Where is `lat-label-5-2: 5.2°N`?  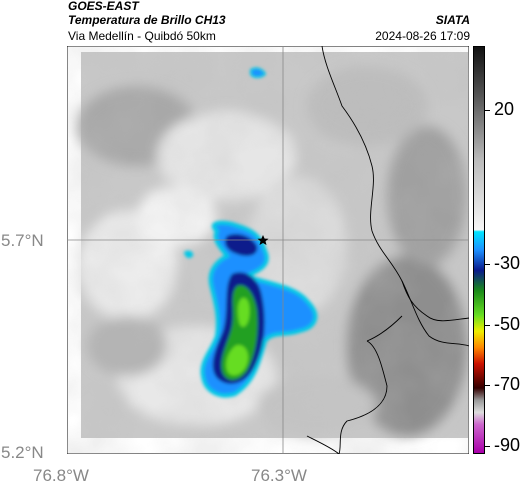
lat-label-5-2: 5.2°N is located at coordinates (22, 452).